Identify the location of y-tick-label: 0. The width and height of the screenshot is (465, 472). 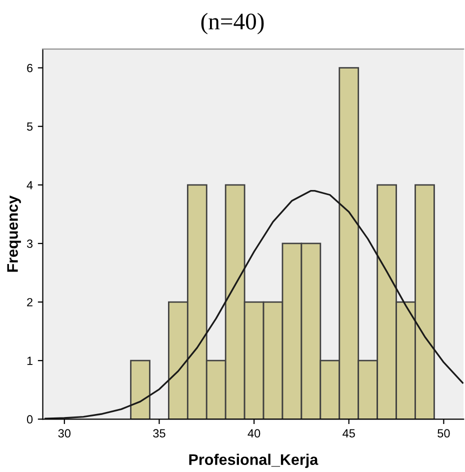
(29, 419).